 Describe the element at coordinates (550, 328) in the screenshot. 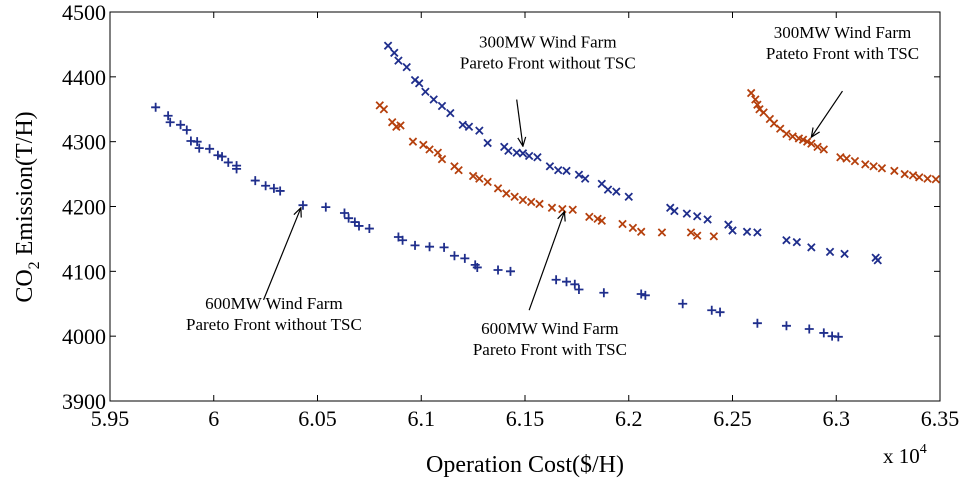

I see `annotation-text: 600MW Wind Farm` at that location.